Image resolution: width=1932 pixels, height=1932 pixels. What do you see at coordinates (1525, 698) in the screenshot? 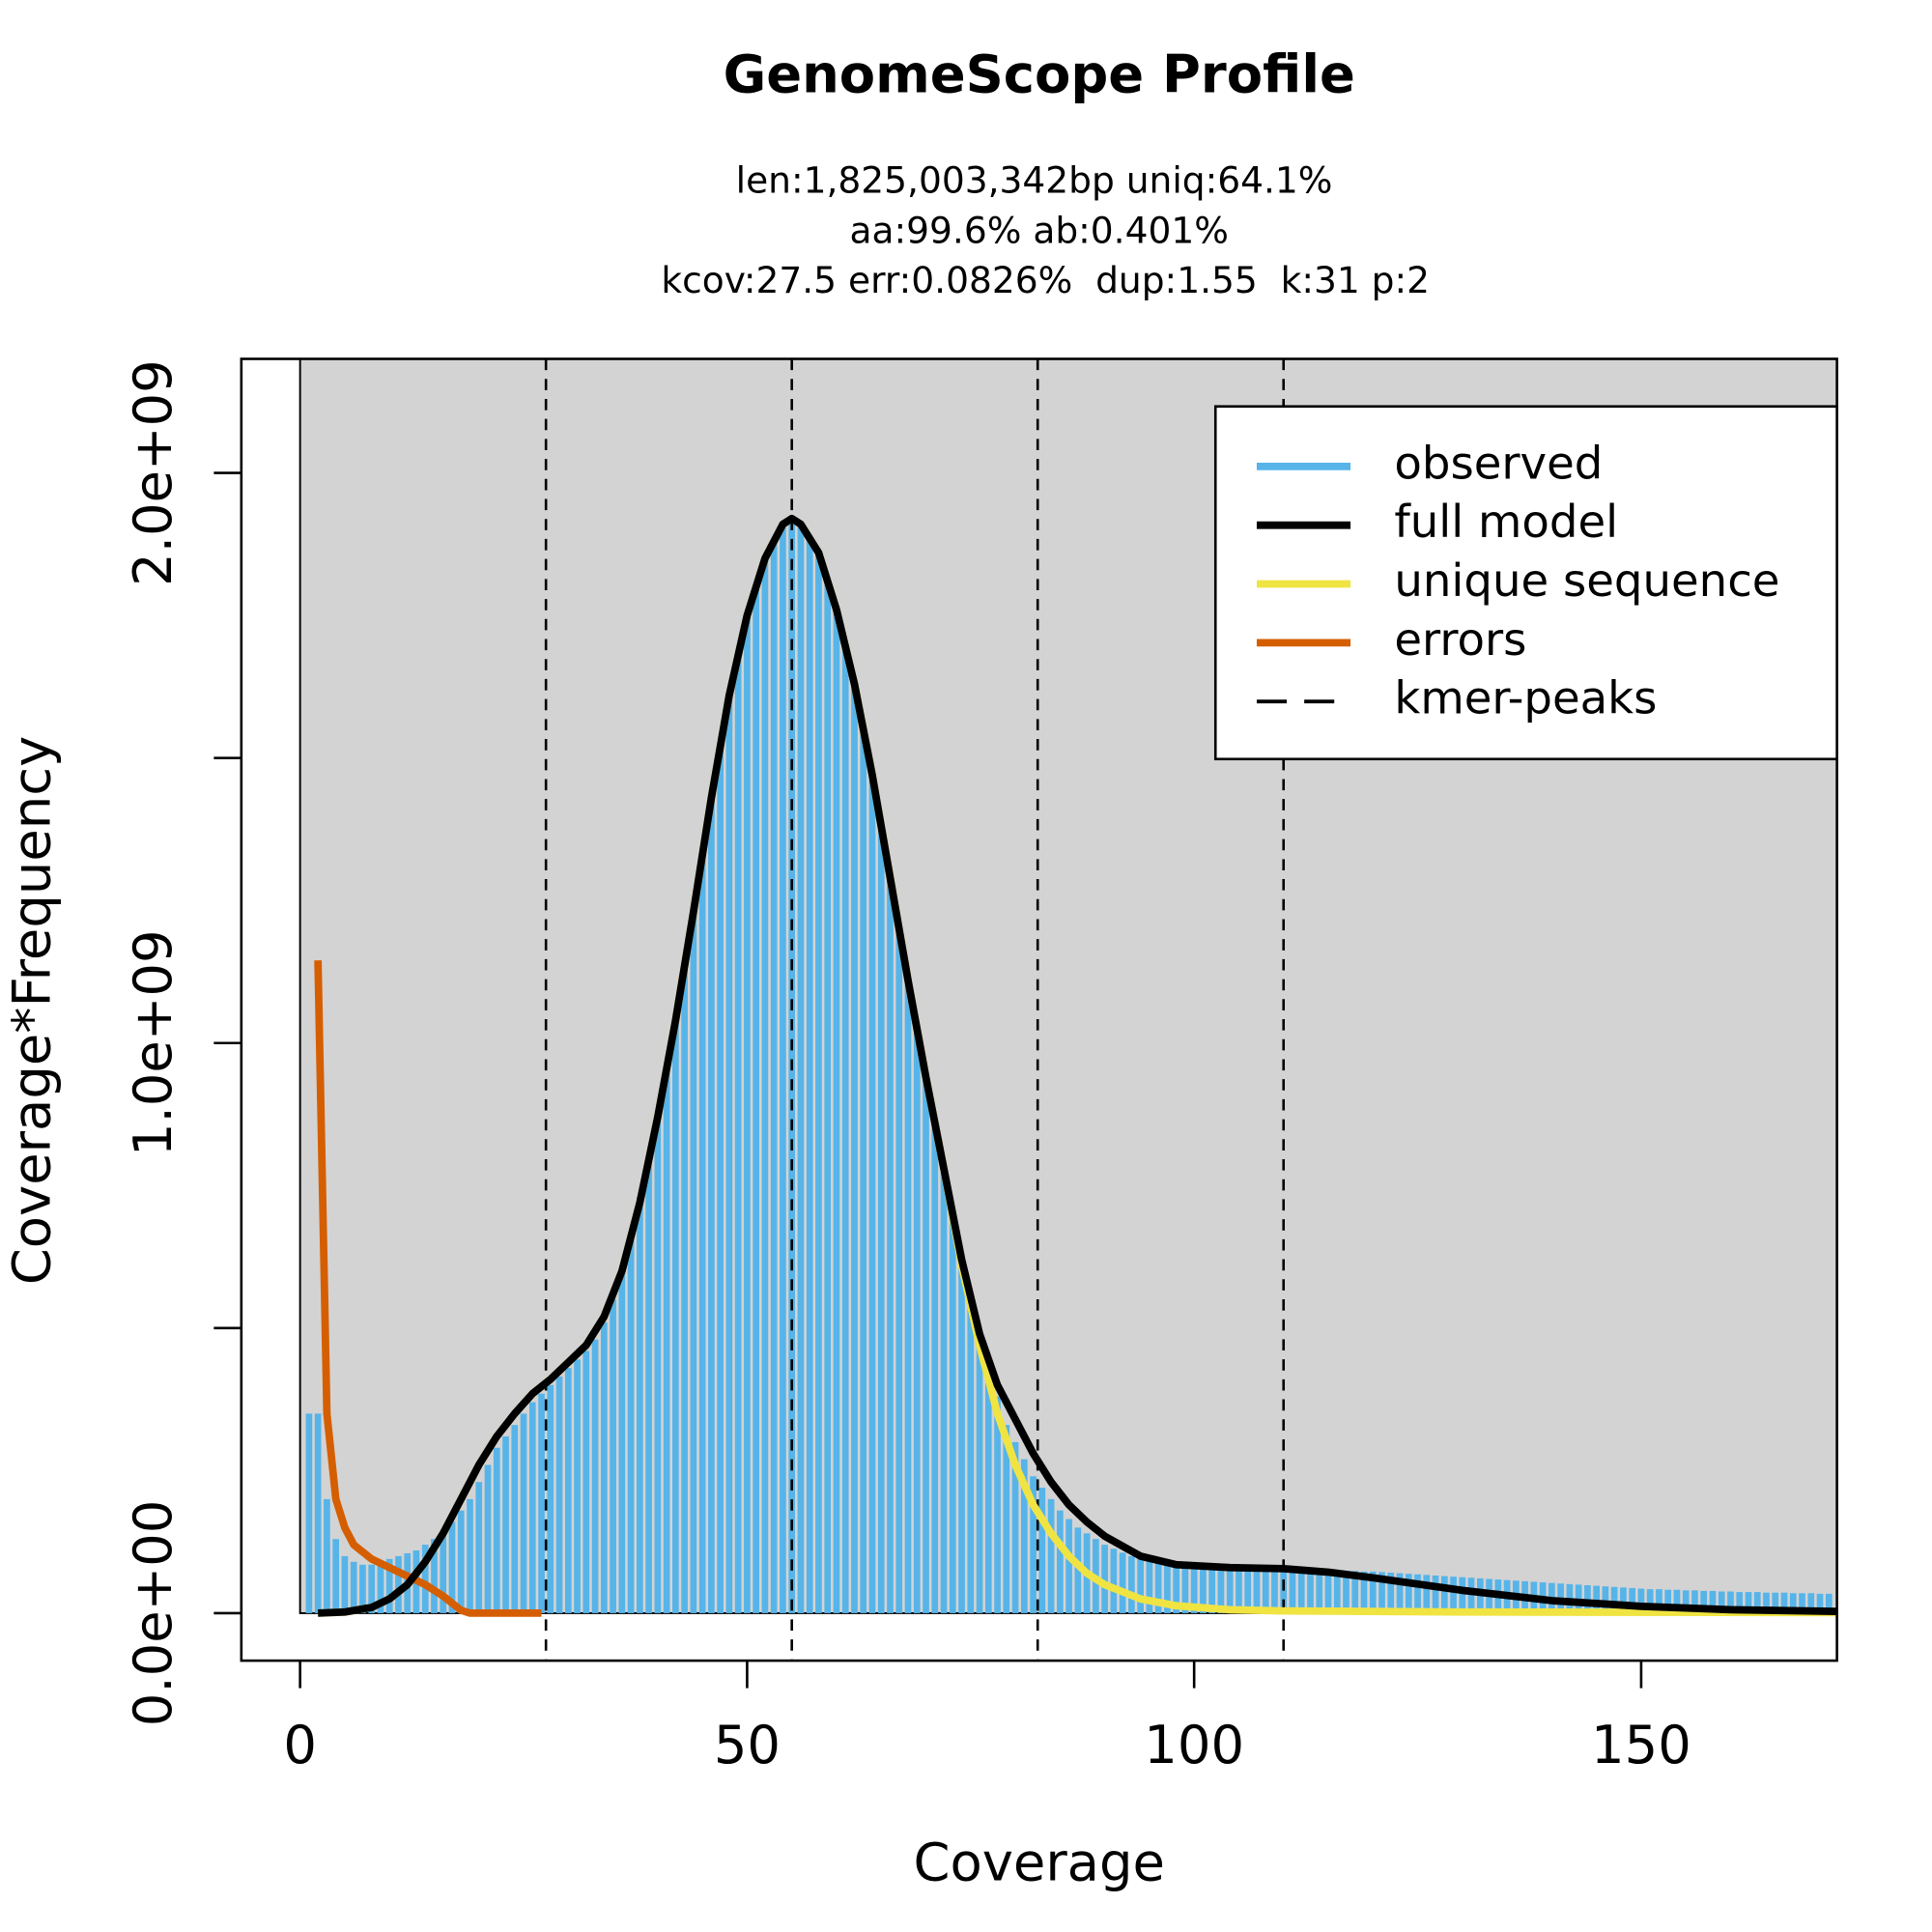
I see `legend-label: kmer-peaks` at bounding box center [1525, 698].